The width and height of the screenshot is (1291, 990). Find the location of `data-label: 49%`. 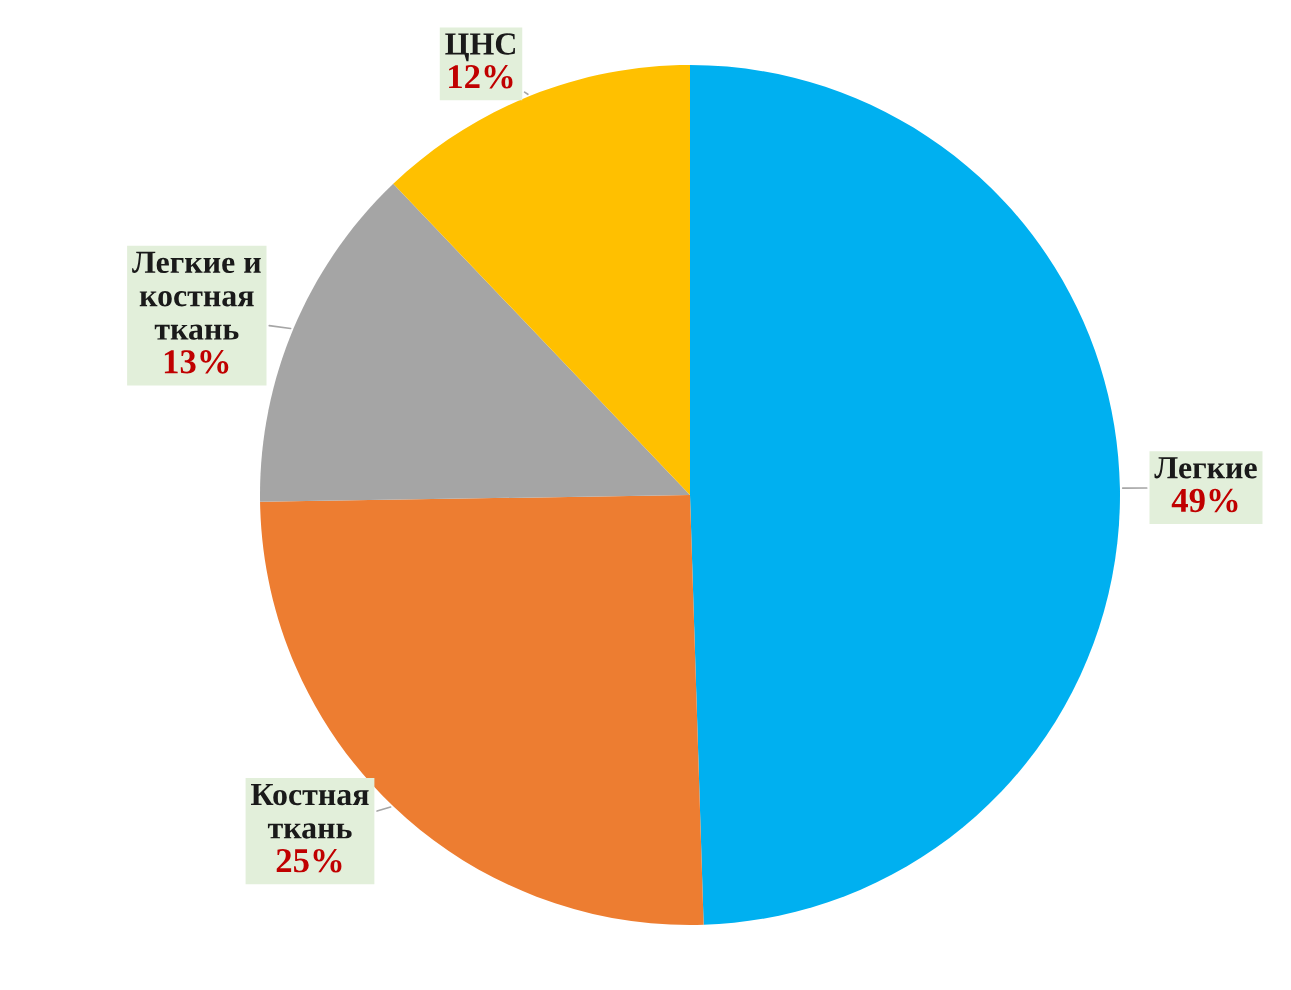

data-label: 49% is located at coordinates (1204, 500).